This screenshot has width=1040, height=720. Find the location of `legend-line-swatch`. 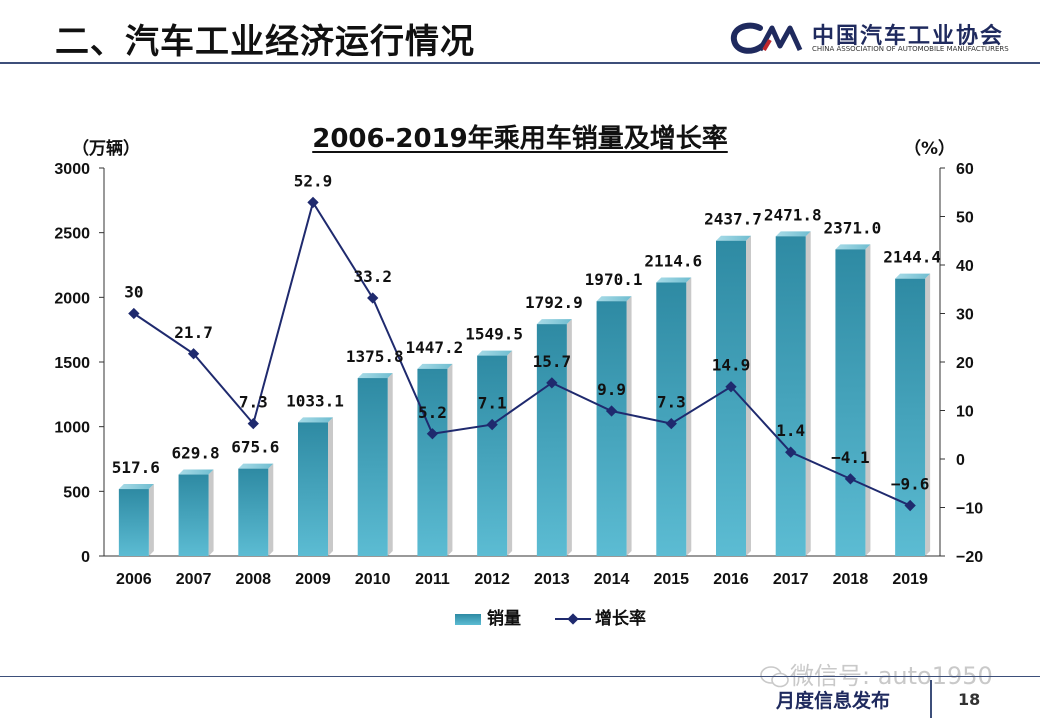

legend-line-swatch is located at coordinates (573, 619).